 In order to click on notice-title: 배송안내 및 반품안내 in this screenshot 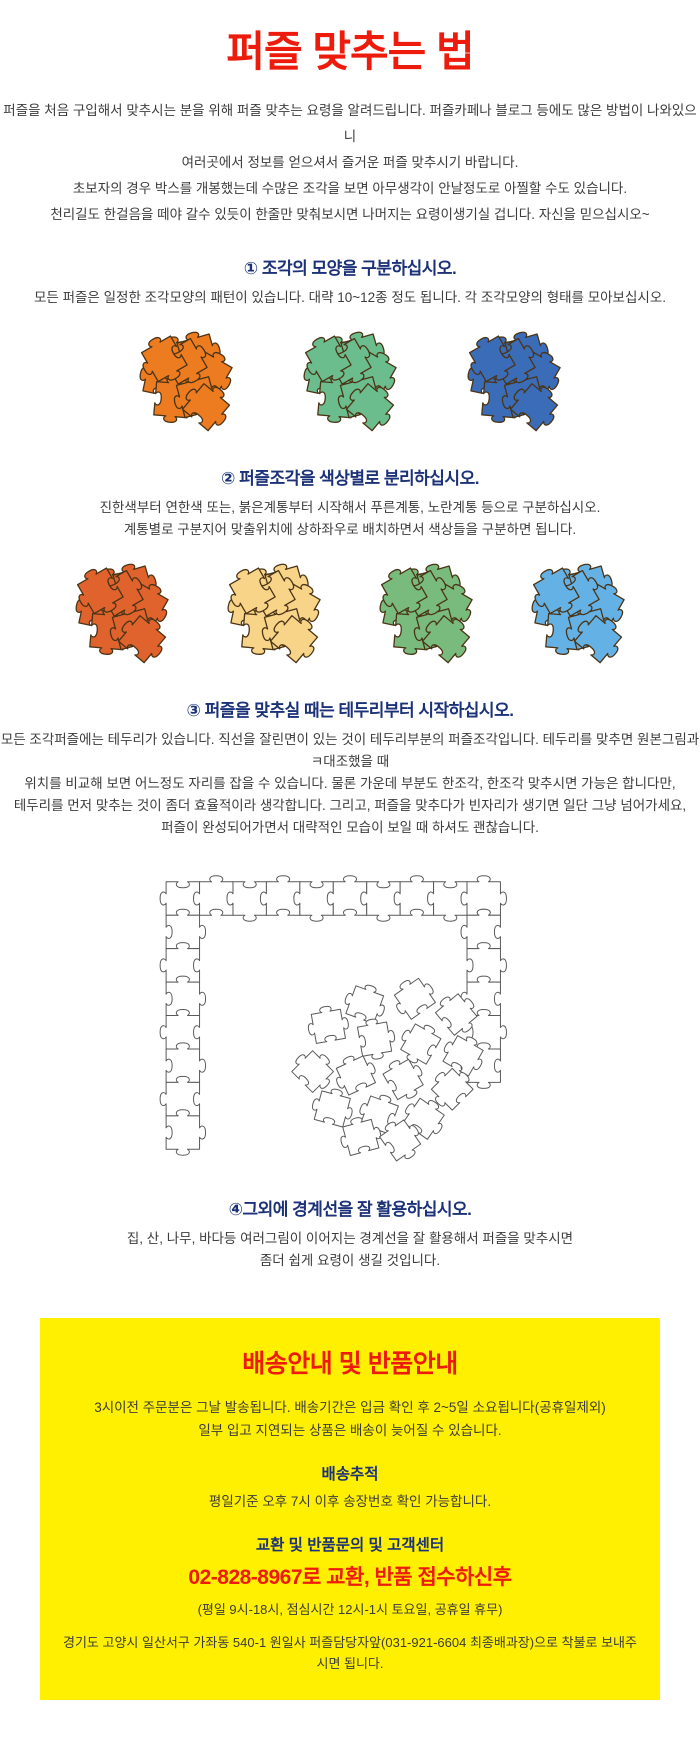, I will do `click(350, 1364)`.